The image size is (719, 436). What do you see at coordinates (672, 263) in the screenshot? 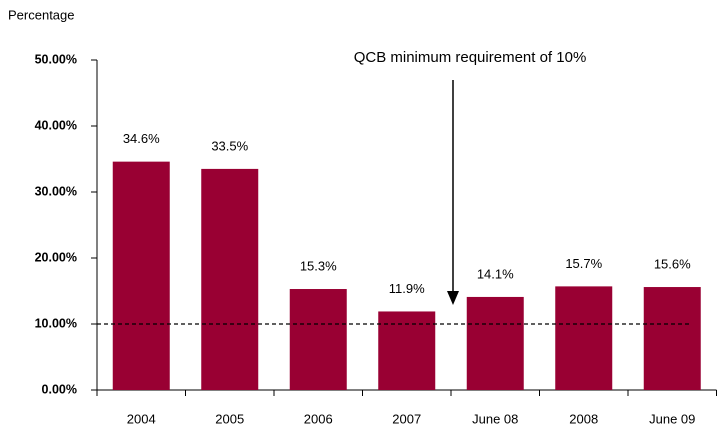
I see `value-label: 15.6%` at bounding box center [672, 263].